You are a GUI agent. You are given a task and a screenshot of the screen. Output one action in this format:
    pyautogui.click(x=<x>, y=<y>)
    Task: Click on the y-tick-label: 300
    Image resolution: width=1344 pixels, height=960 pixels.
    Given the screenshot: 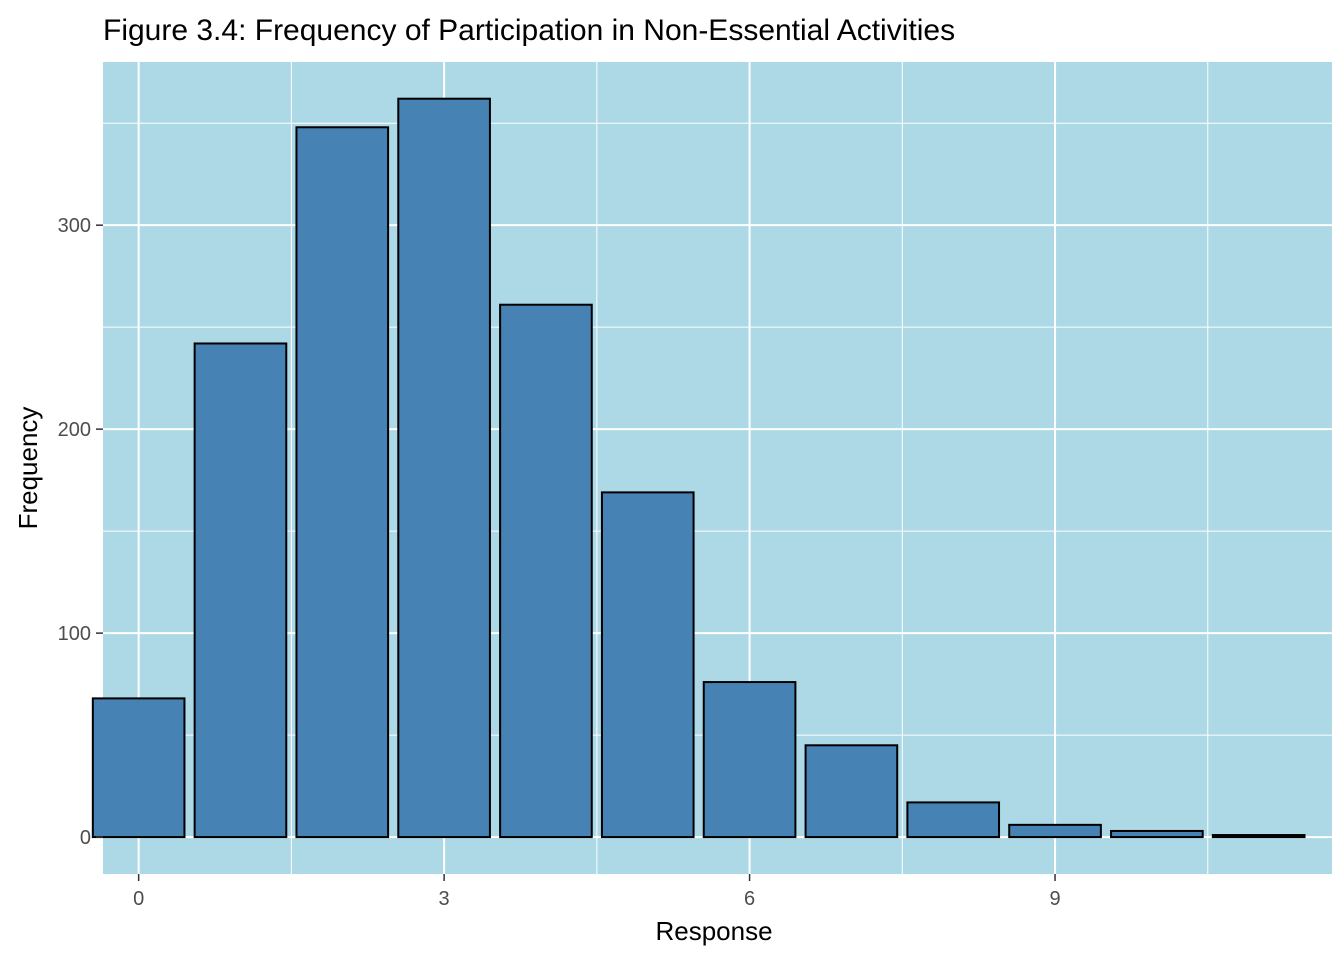 What is the action you would take?
    pyautogui.click(x=74, y=226)
    